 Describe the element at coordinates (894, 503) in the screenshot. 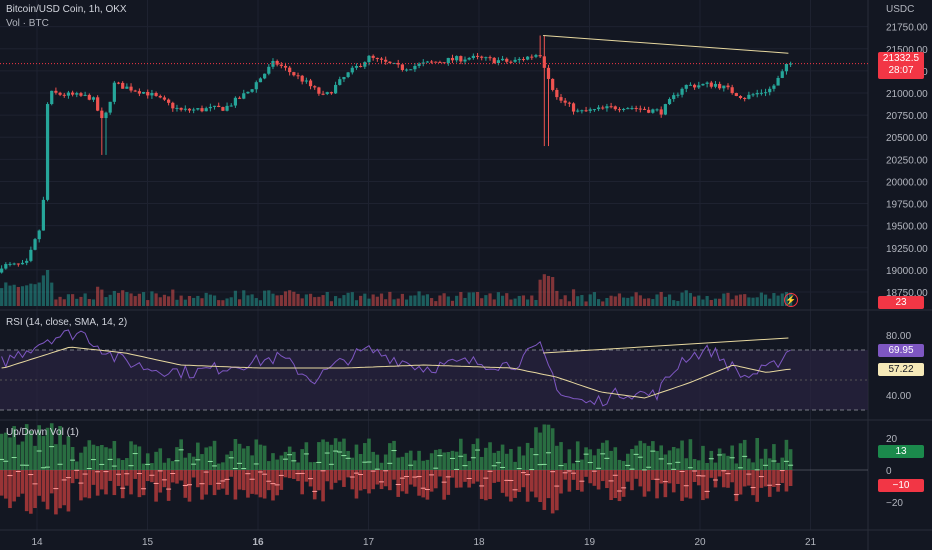

I see `updown-tick-label: −20` at that location.